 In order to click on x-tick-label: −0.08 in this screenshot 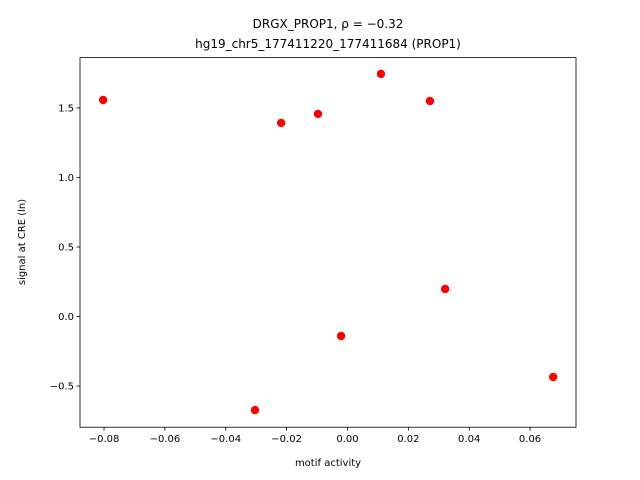, I will do `click(104, 439)`.